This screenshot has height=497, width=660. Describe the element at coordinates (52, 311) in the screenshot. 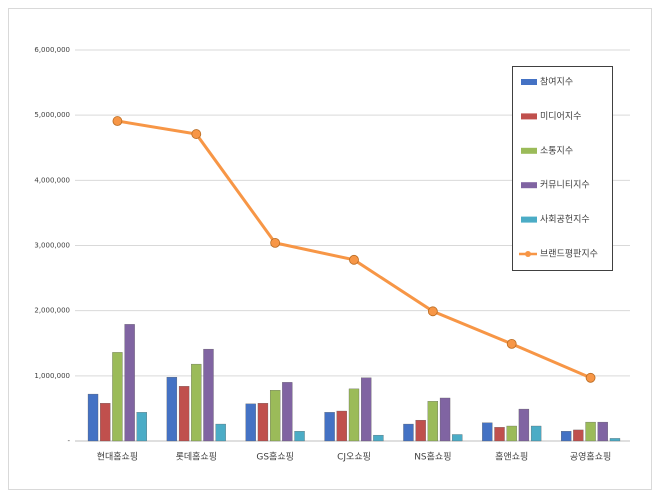

I see `y-tick-label: 2,000,000` at that location.